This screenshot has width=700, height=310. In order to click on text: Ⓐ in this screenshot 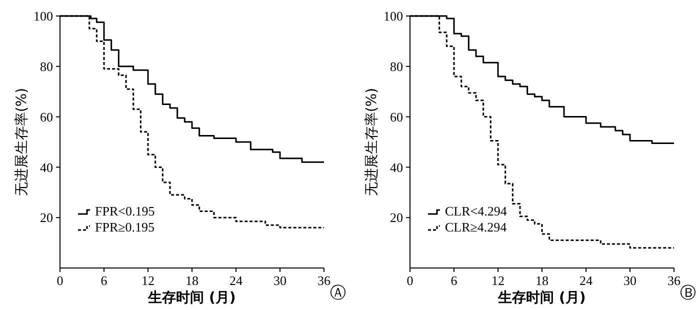, I will do `click(338, 292)`.